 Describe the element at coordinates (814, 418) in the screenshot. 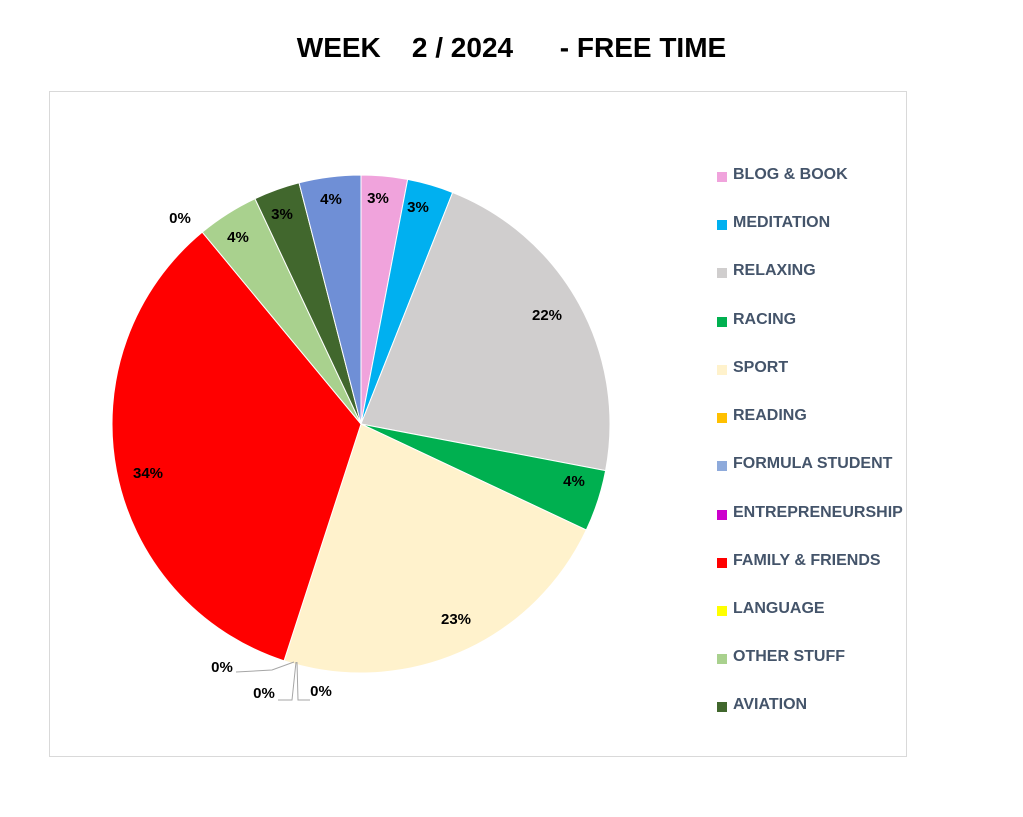

I see `legend-item: READING` at that location.